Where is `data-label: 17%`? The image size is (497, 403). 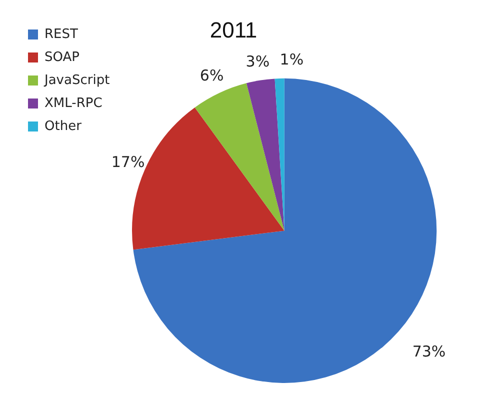
data-label: 17% is located at coordinates (128, 161).